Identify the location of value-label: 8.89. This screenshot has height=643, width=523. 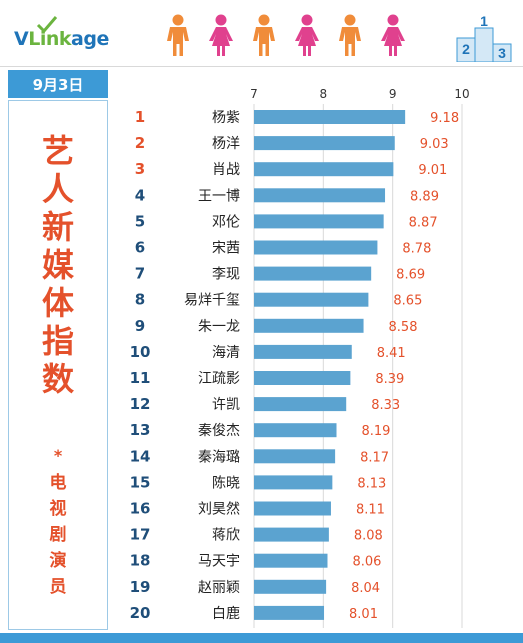
(424, 196).